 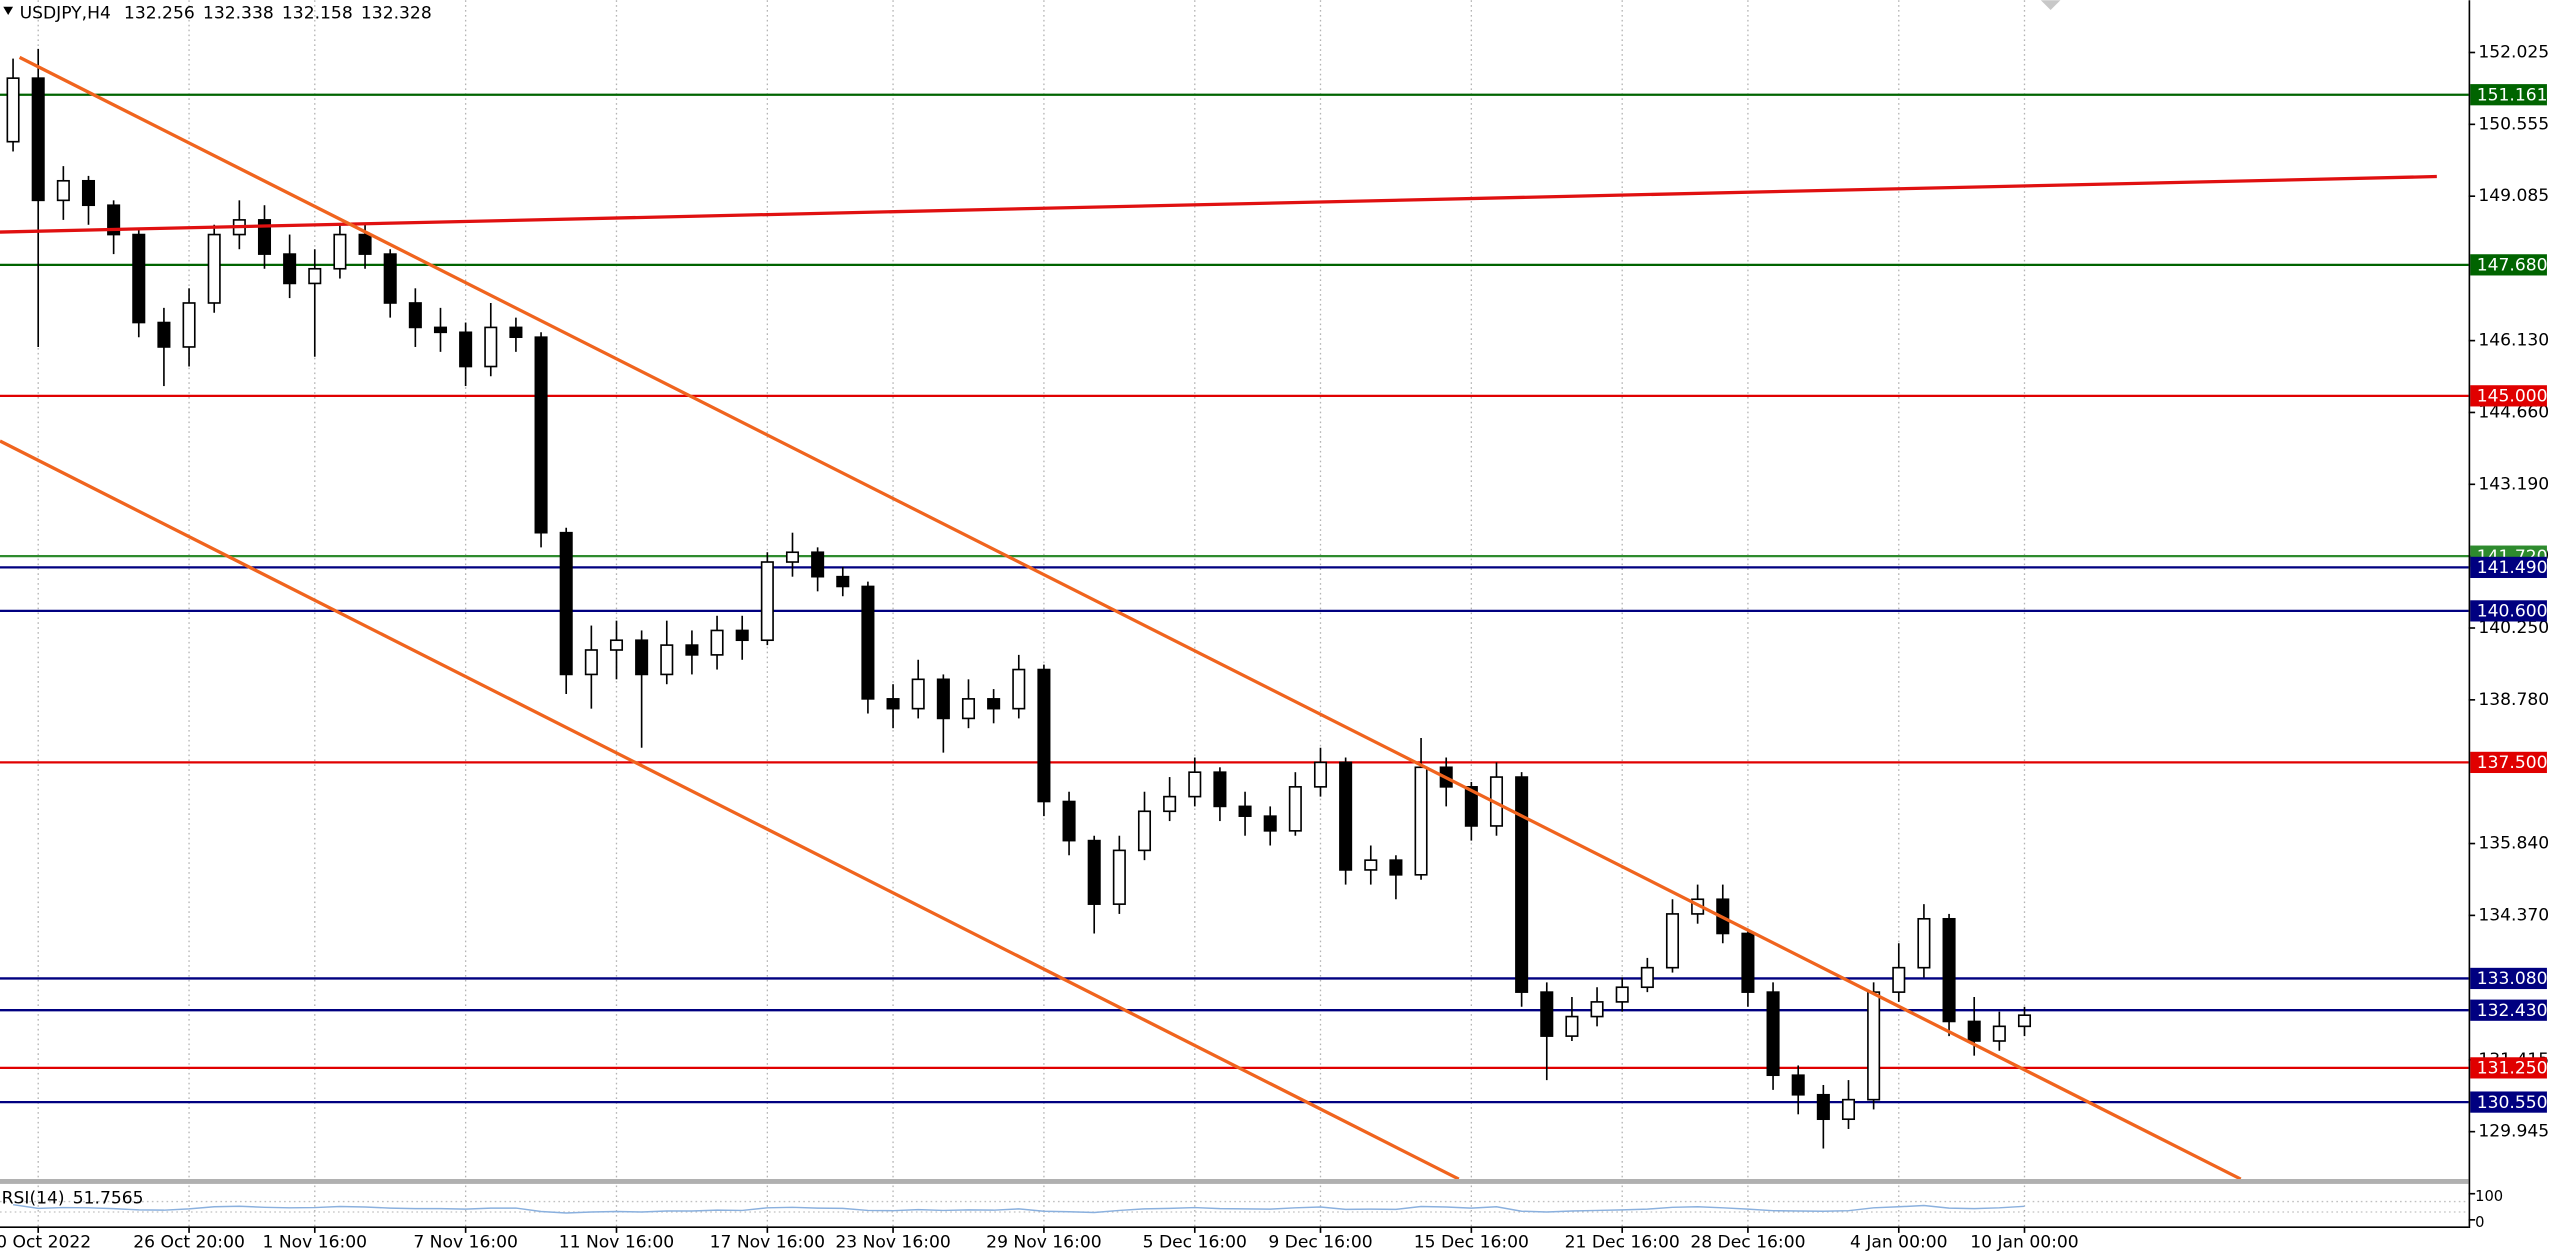 What do you see at coordinates (2513, 1132) in the screenshot?
I see `y-tick-label: 129.945` at bounding box center [2513, 1132].